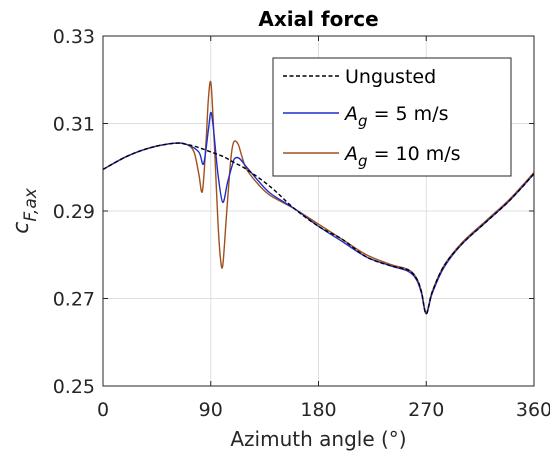 Image resolution: width=550 pixels, height=461 pixels. What do you see at coordinates (318, 19) in the screenshot?
I see `chart-title: Axial force` at bounding box center [318, 19].